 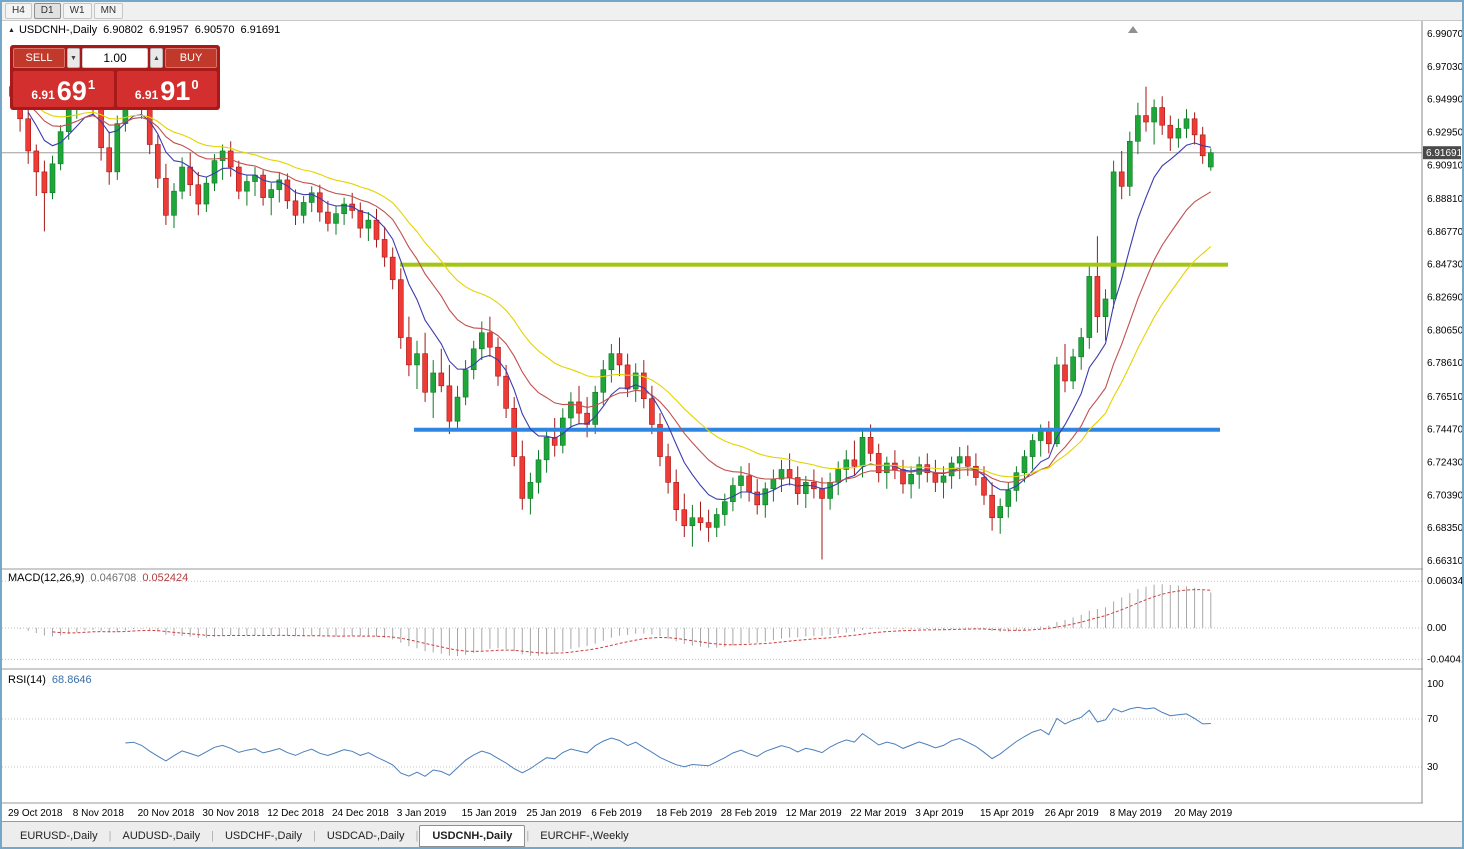 What do you see at coordinates (814, 813) in the screenshot?
I see `date-axis-label: 12 Mar 2019` at bounding box center [814, 813].